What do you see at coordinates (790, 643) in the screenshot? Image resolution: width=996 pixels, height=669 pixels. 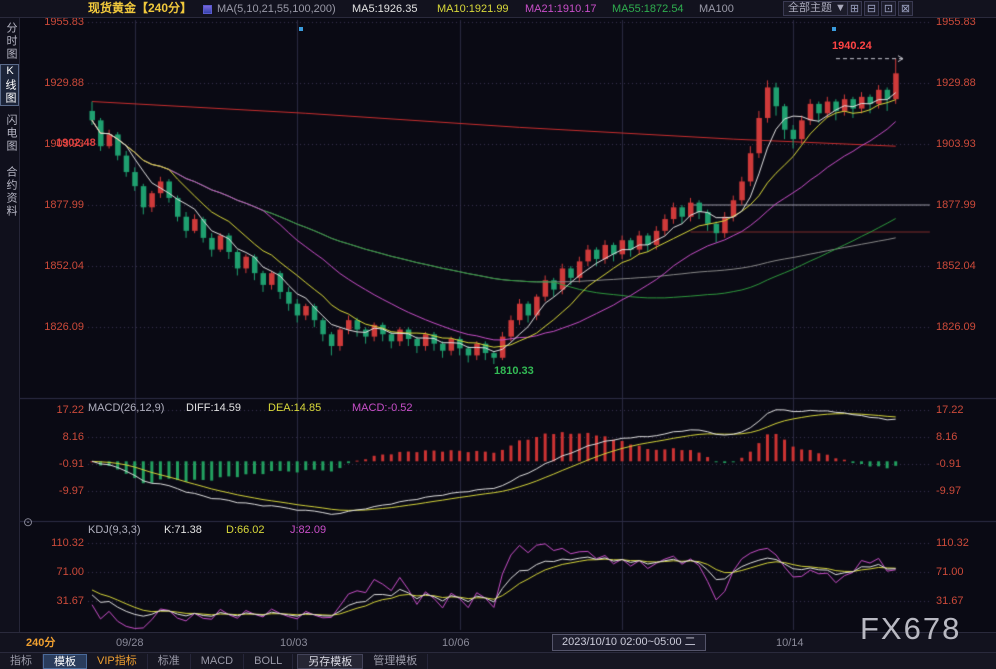 I see `date-tick: 10/14` at bounding box center [790, 643].